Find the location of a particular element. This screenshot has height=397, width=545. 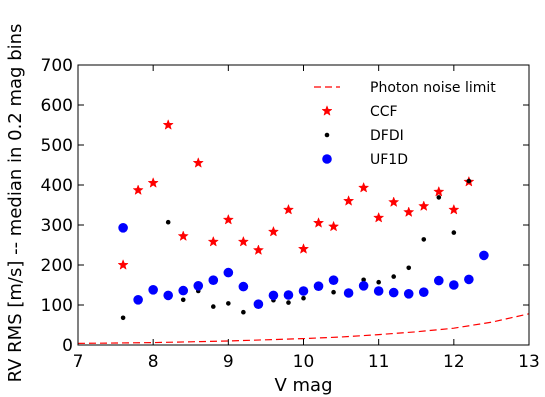

x-tick-label-5: 12 is located at coordinates (454, 362).